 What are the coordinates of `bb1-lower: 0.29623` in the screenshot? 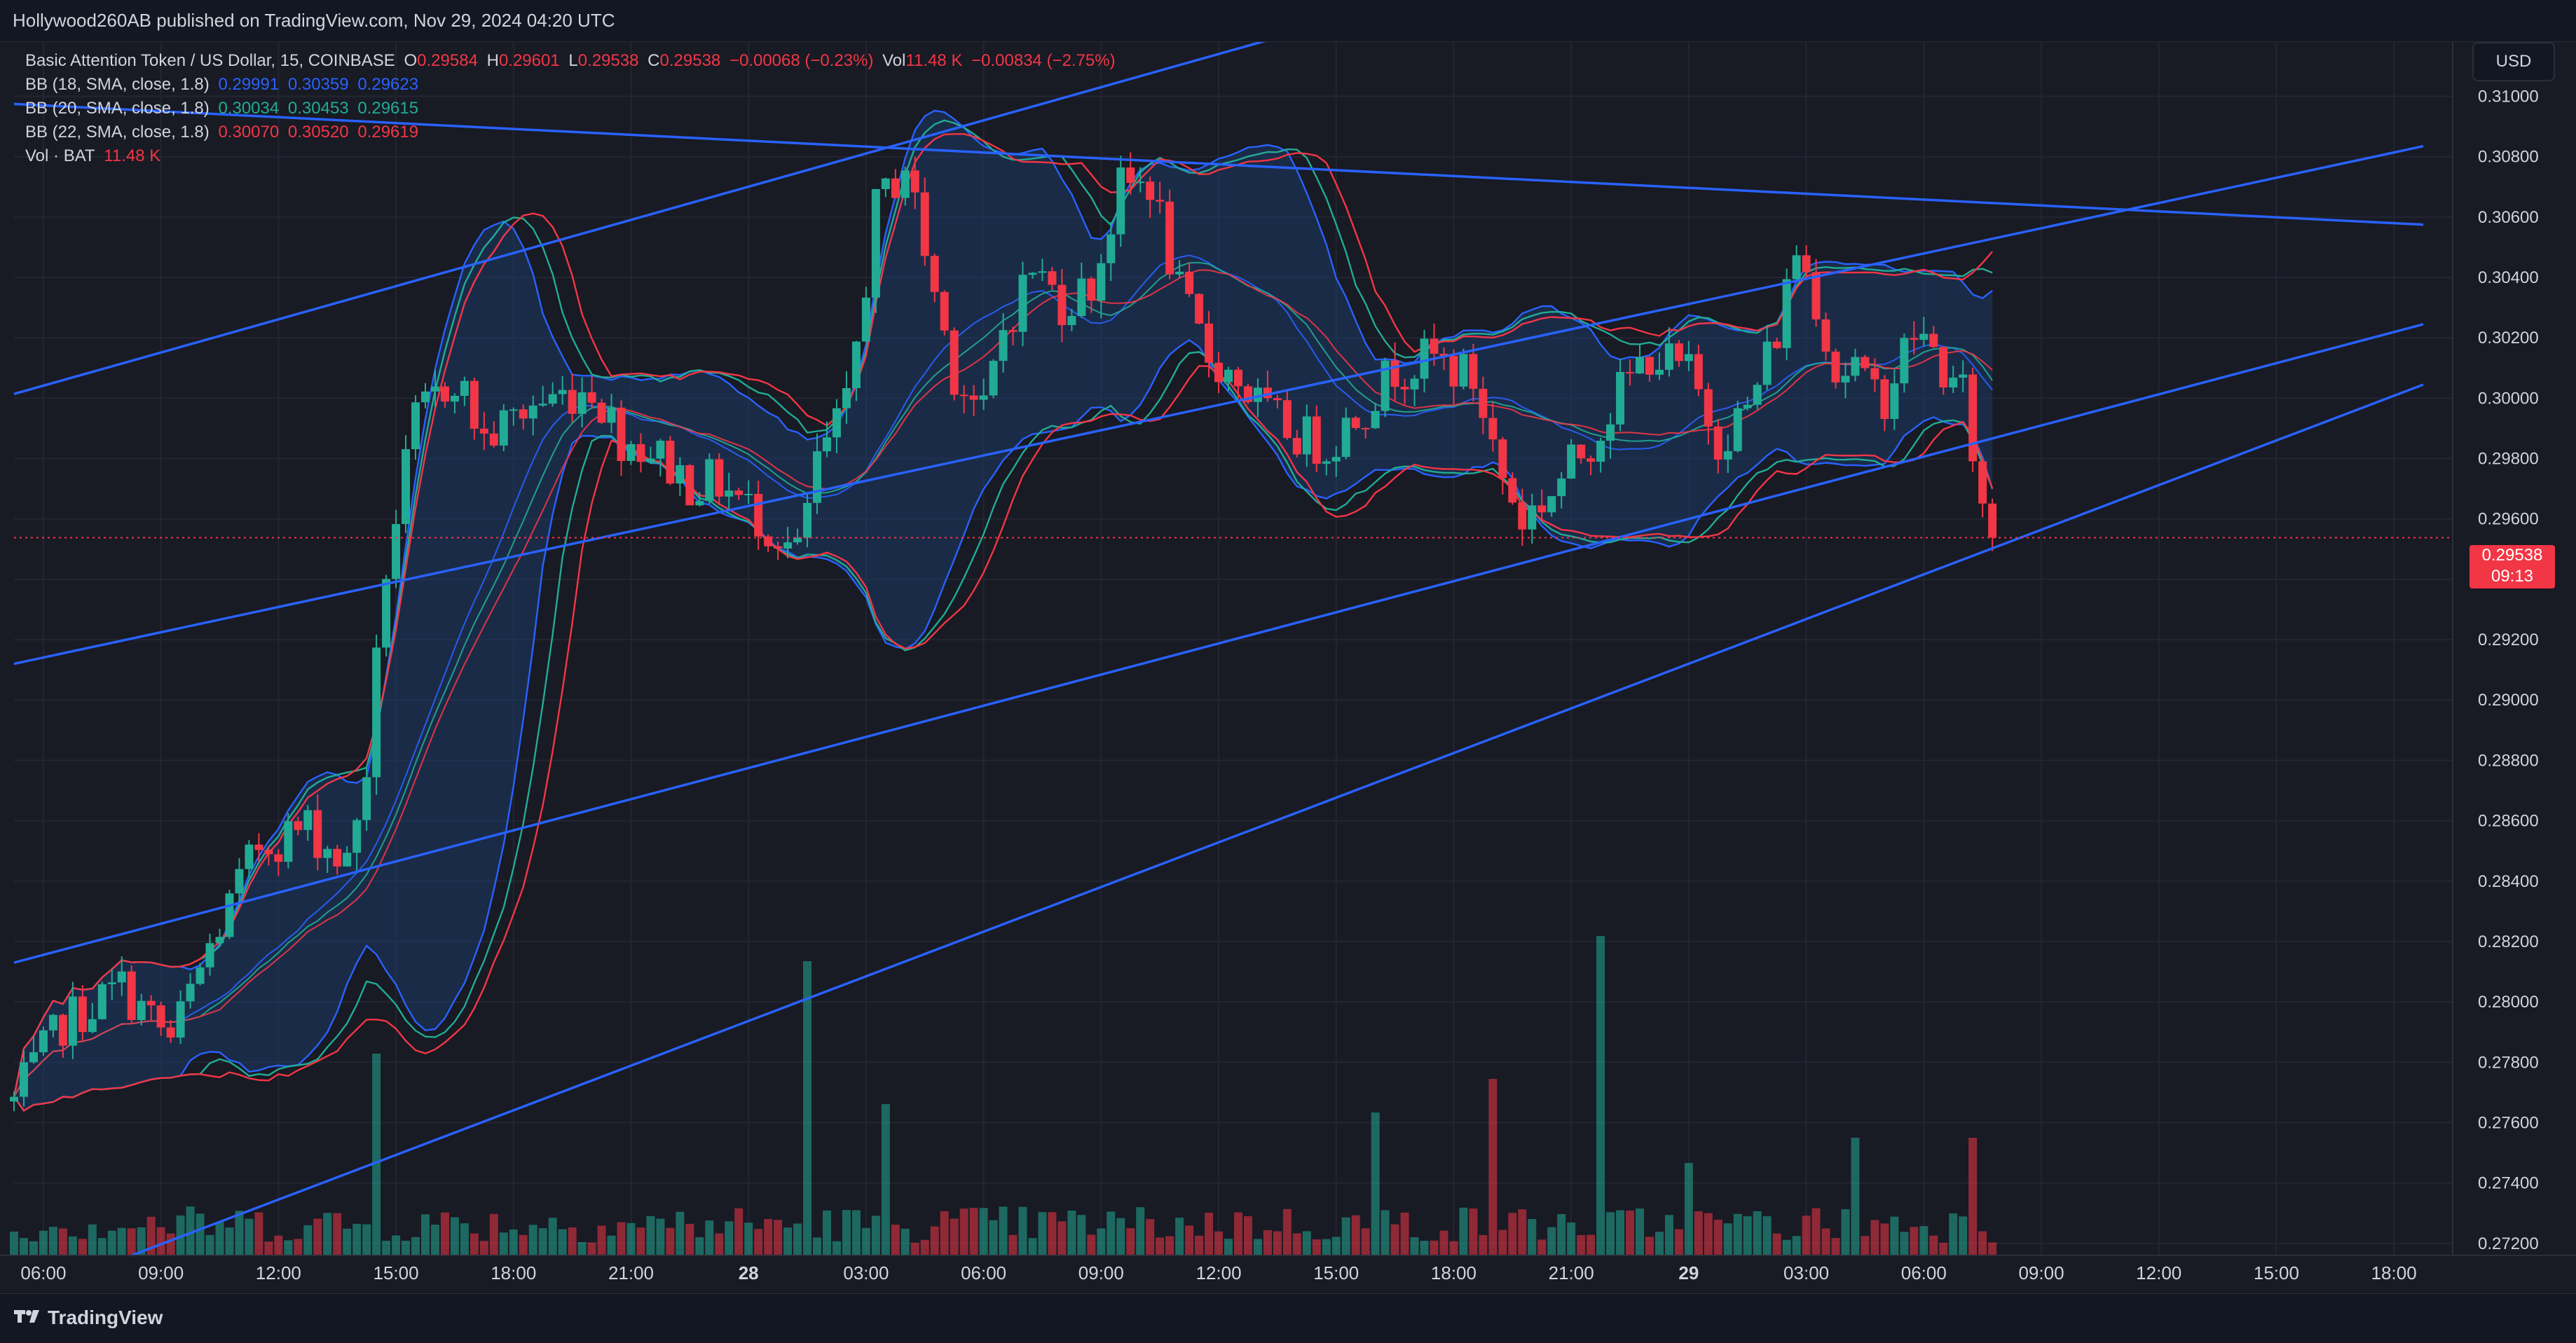 It's located at (388, 84).